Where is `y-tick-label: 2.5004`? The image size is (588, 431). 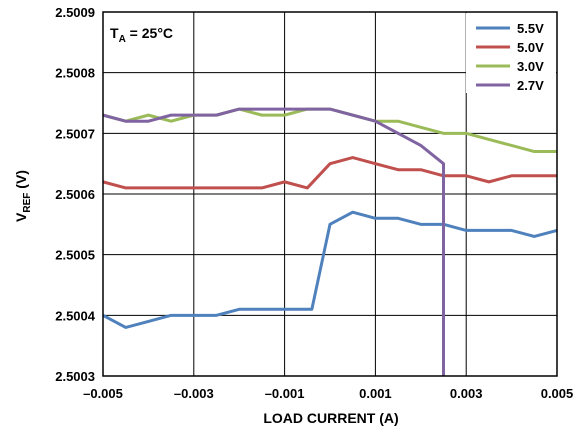 y-tick-label: 2.5004 is located at coordinates (75, 315).